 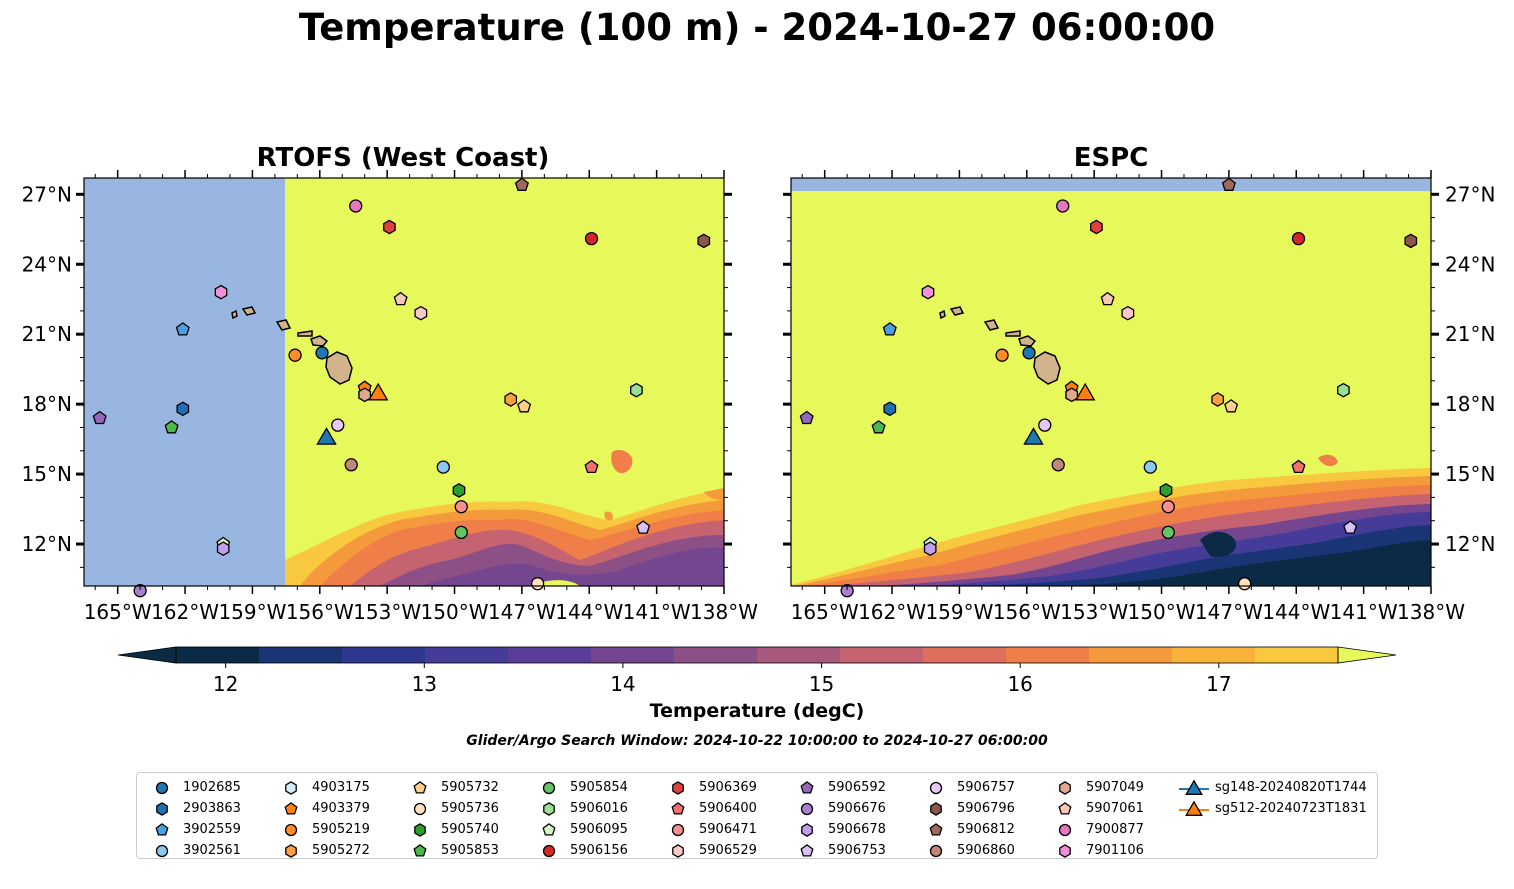 I want to click on colorbar-tick-label: 12, so click(x=225, y=684).